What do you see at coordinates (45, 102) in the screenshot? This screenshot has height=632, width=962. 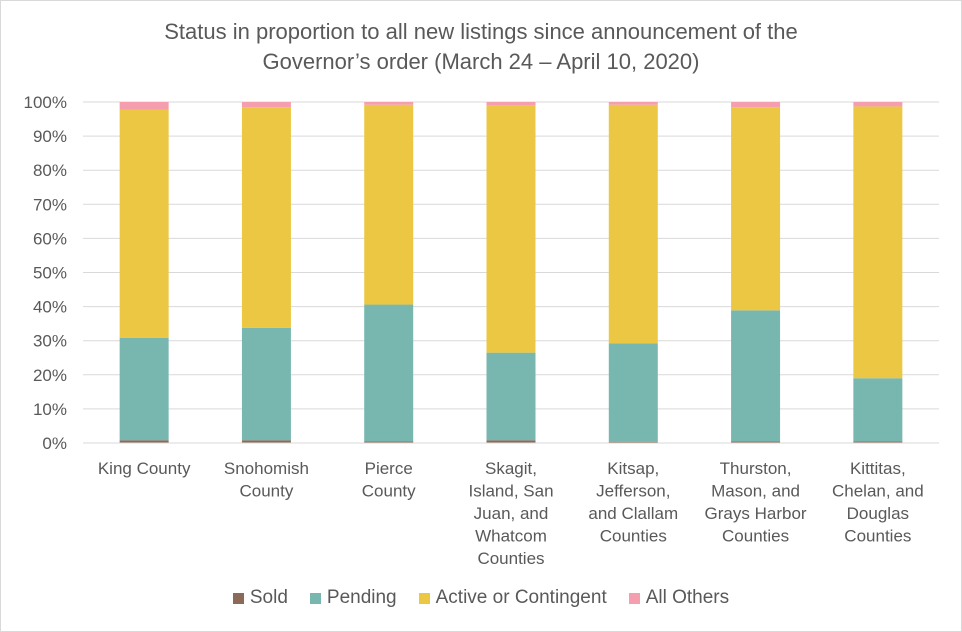 I see `y-tick-label: 100%` at bounding box center [45, 102].